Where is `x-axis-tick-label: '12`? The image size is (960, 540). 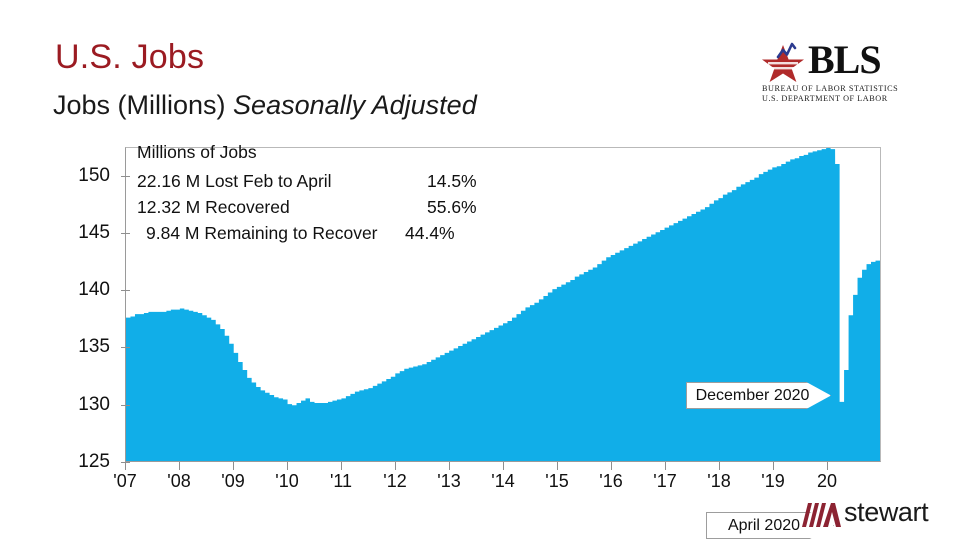
x-axis-tick-label: '12 is located at coordinates (395, 481).